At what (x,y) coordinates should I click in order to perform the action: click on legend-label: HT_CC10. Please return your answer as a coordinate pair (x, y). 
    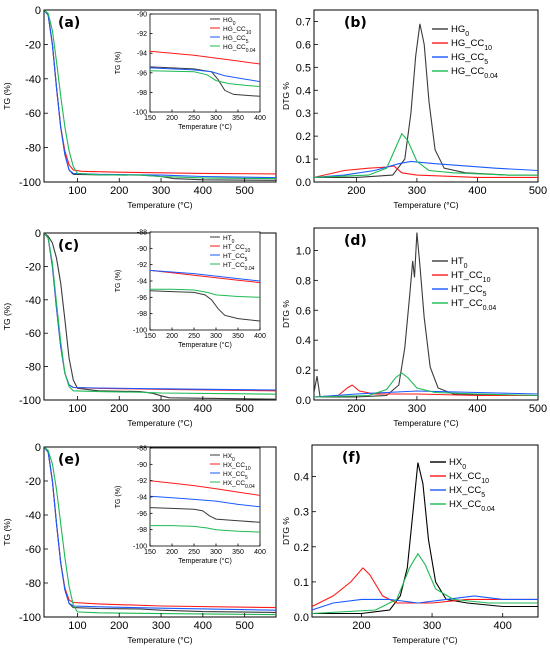
    Looking at the image, I should click on (236, 249).